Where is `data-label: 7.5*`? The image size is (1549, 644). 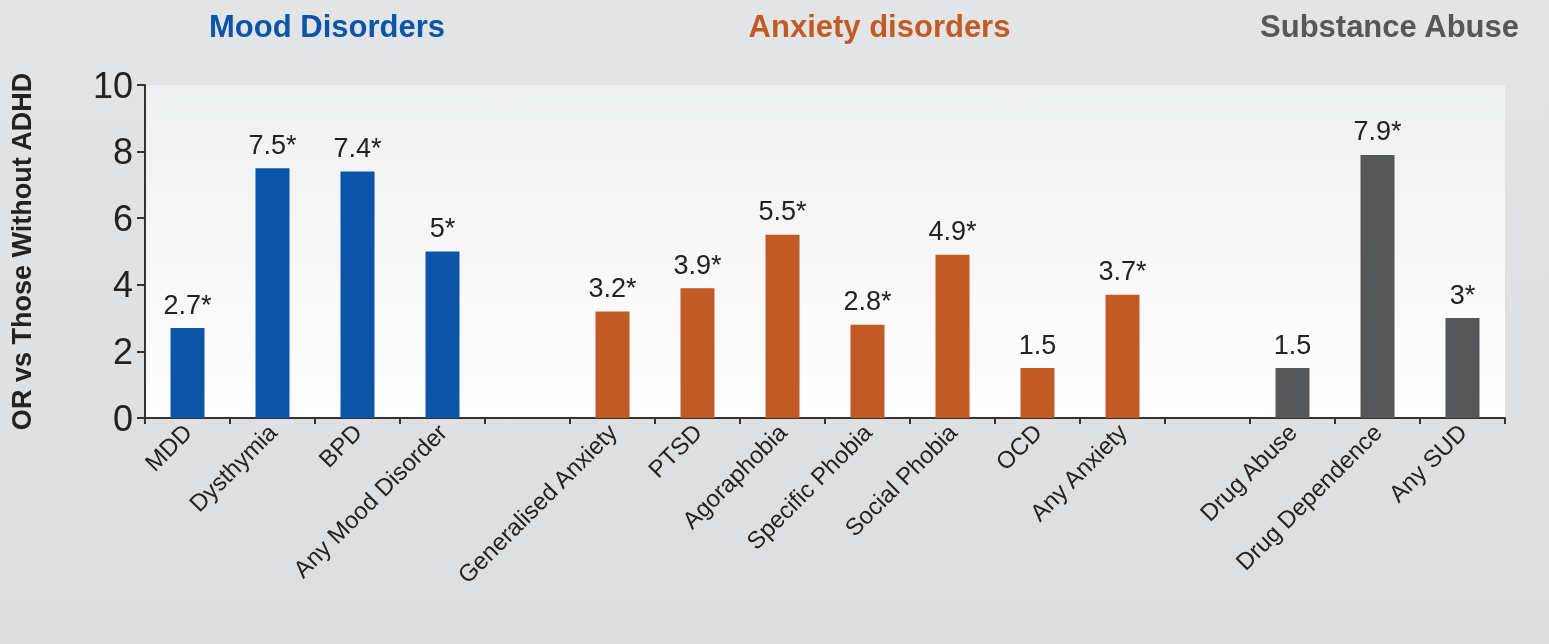
data-label: 7.5* is located at coordinates (273, 144).